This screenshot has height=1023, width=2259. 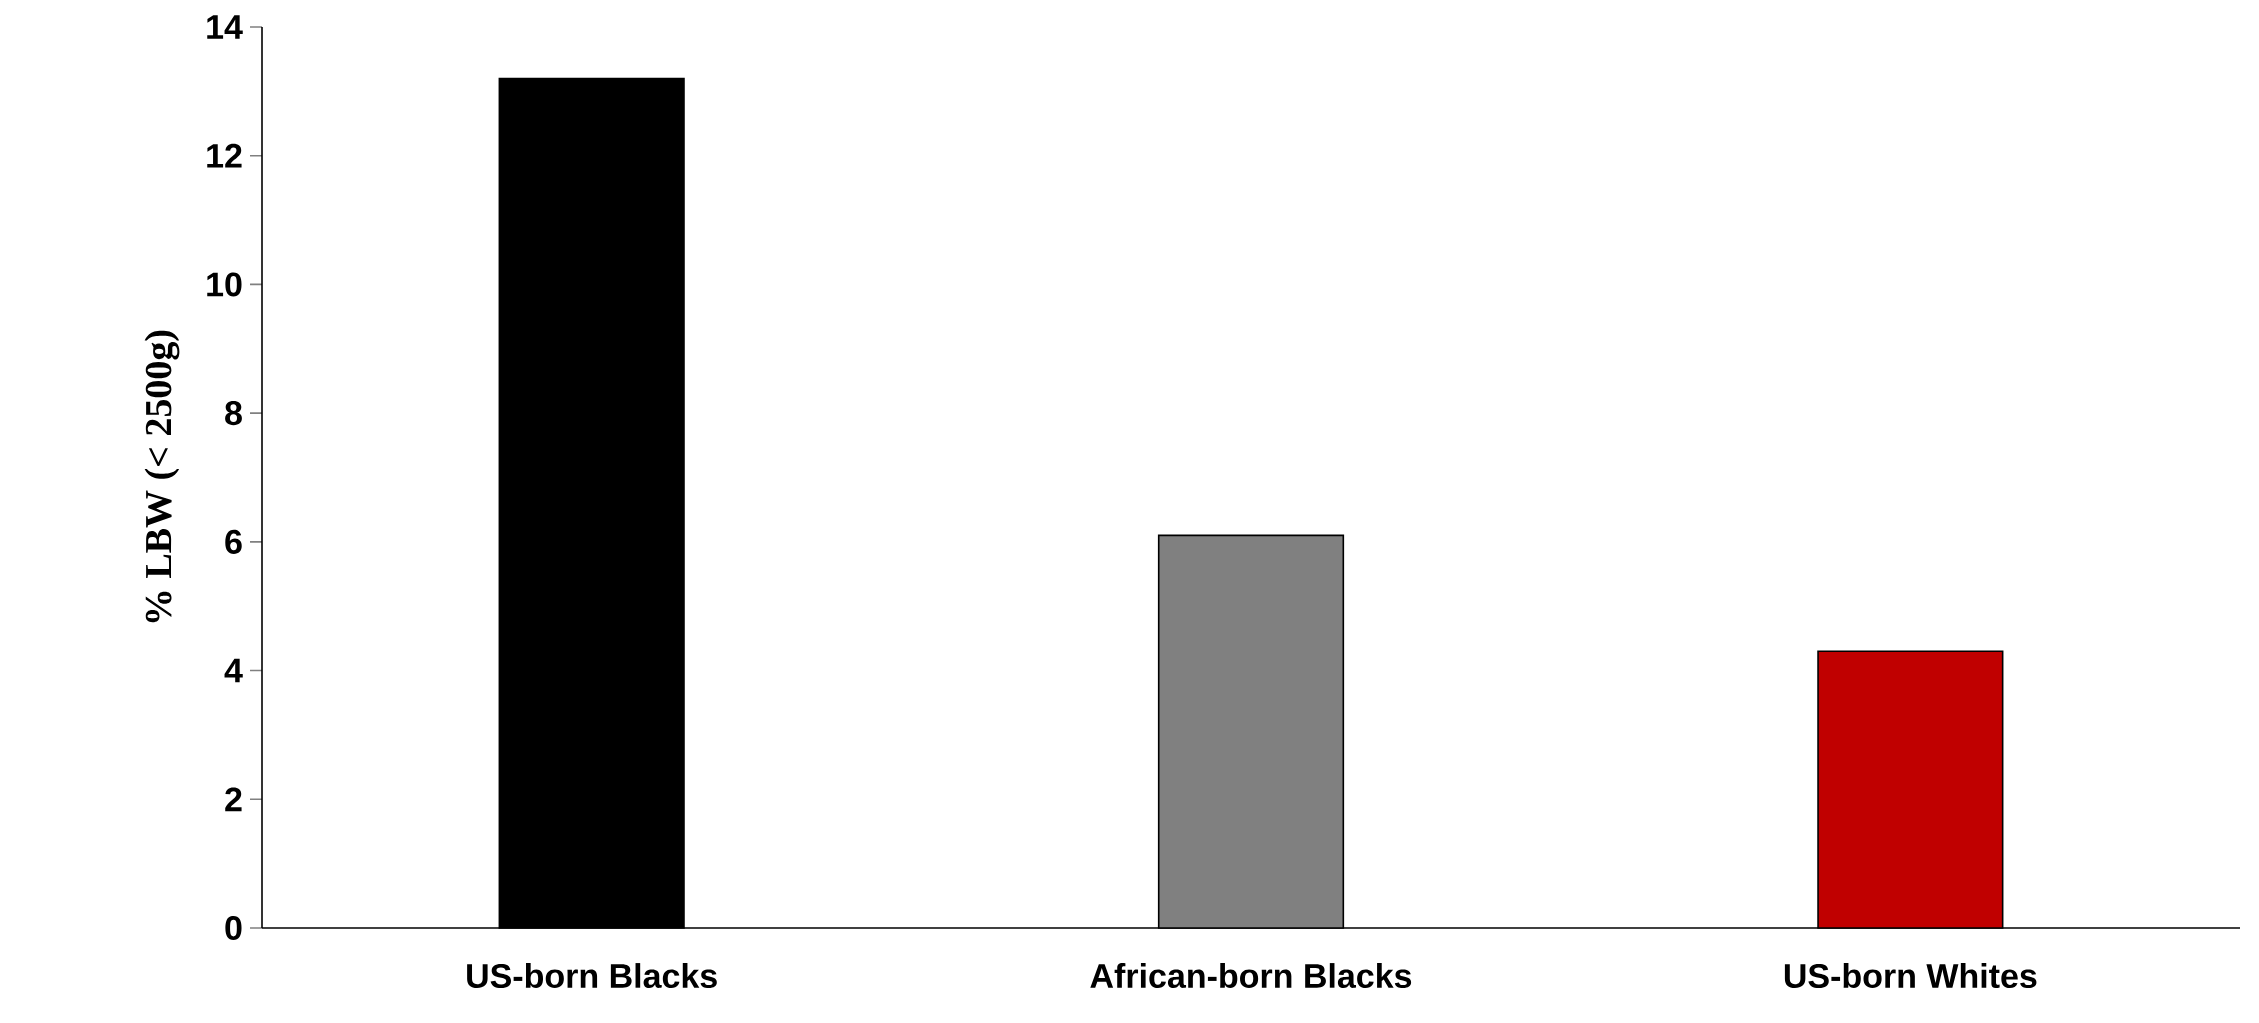 I want to click on y-tick-label: 0, so click(x=233, y=928).